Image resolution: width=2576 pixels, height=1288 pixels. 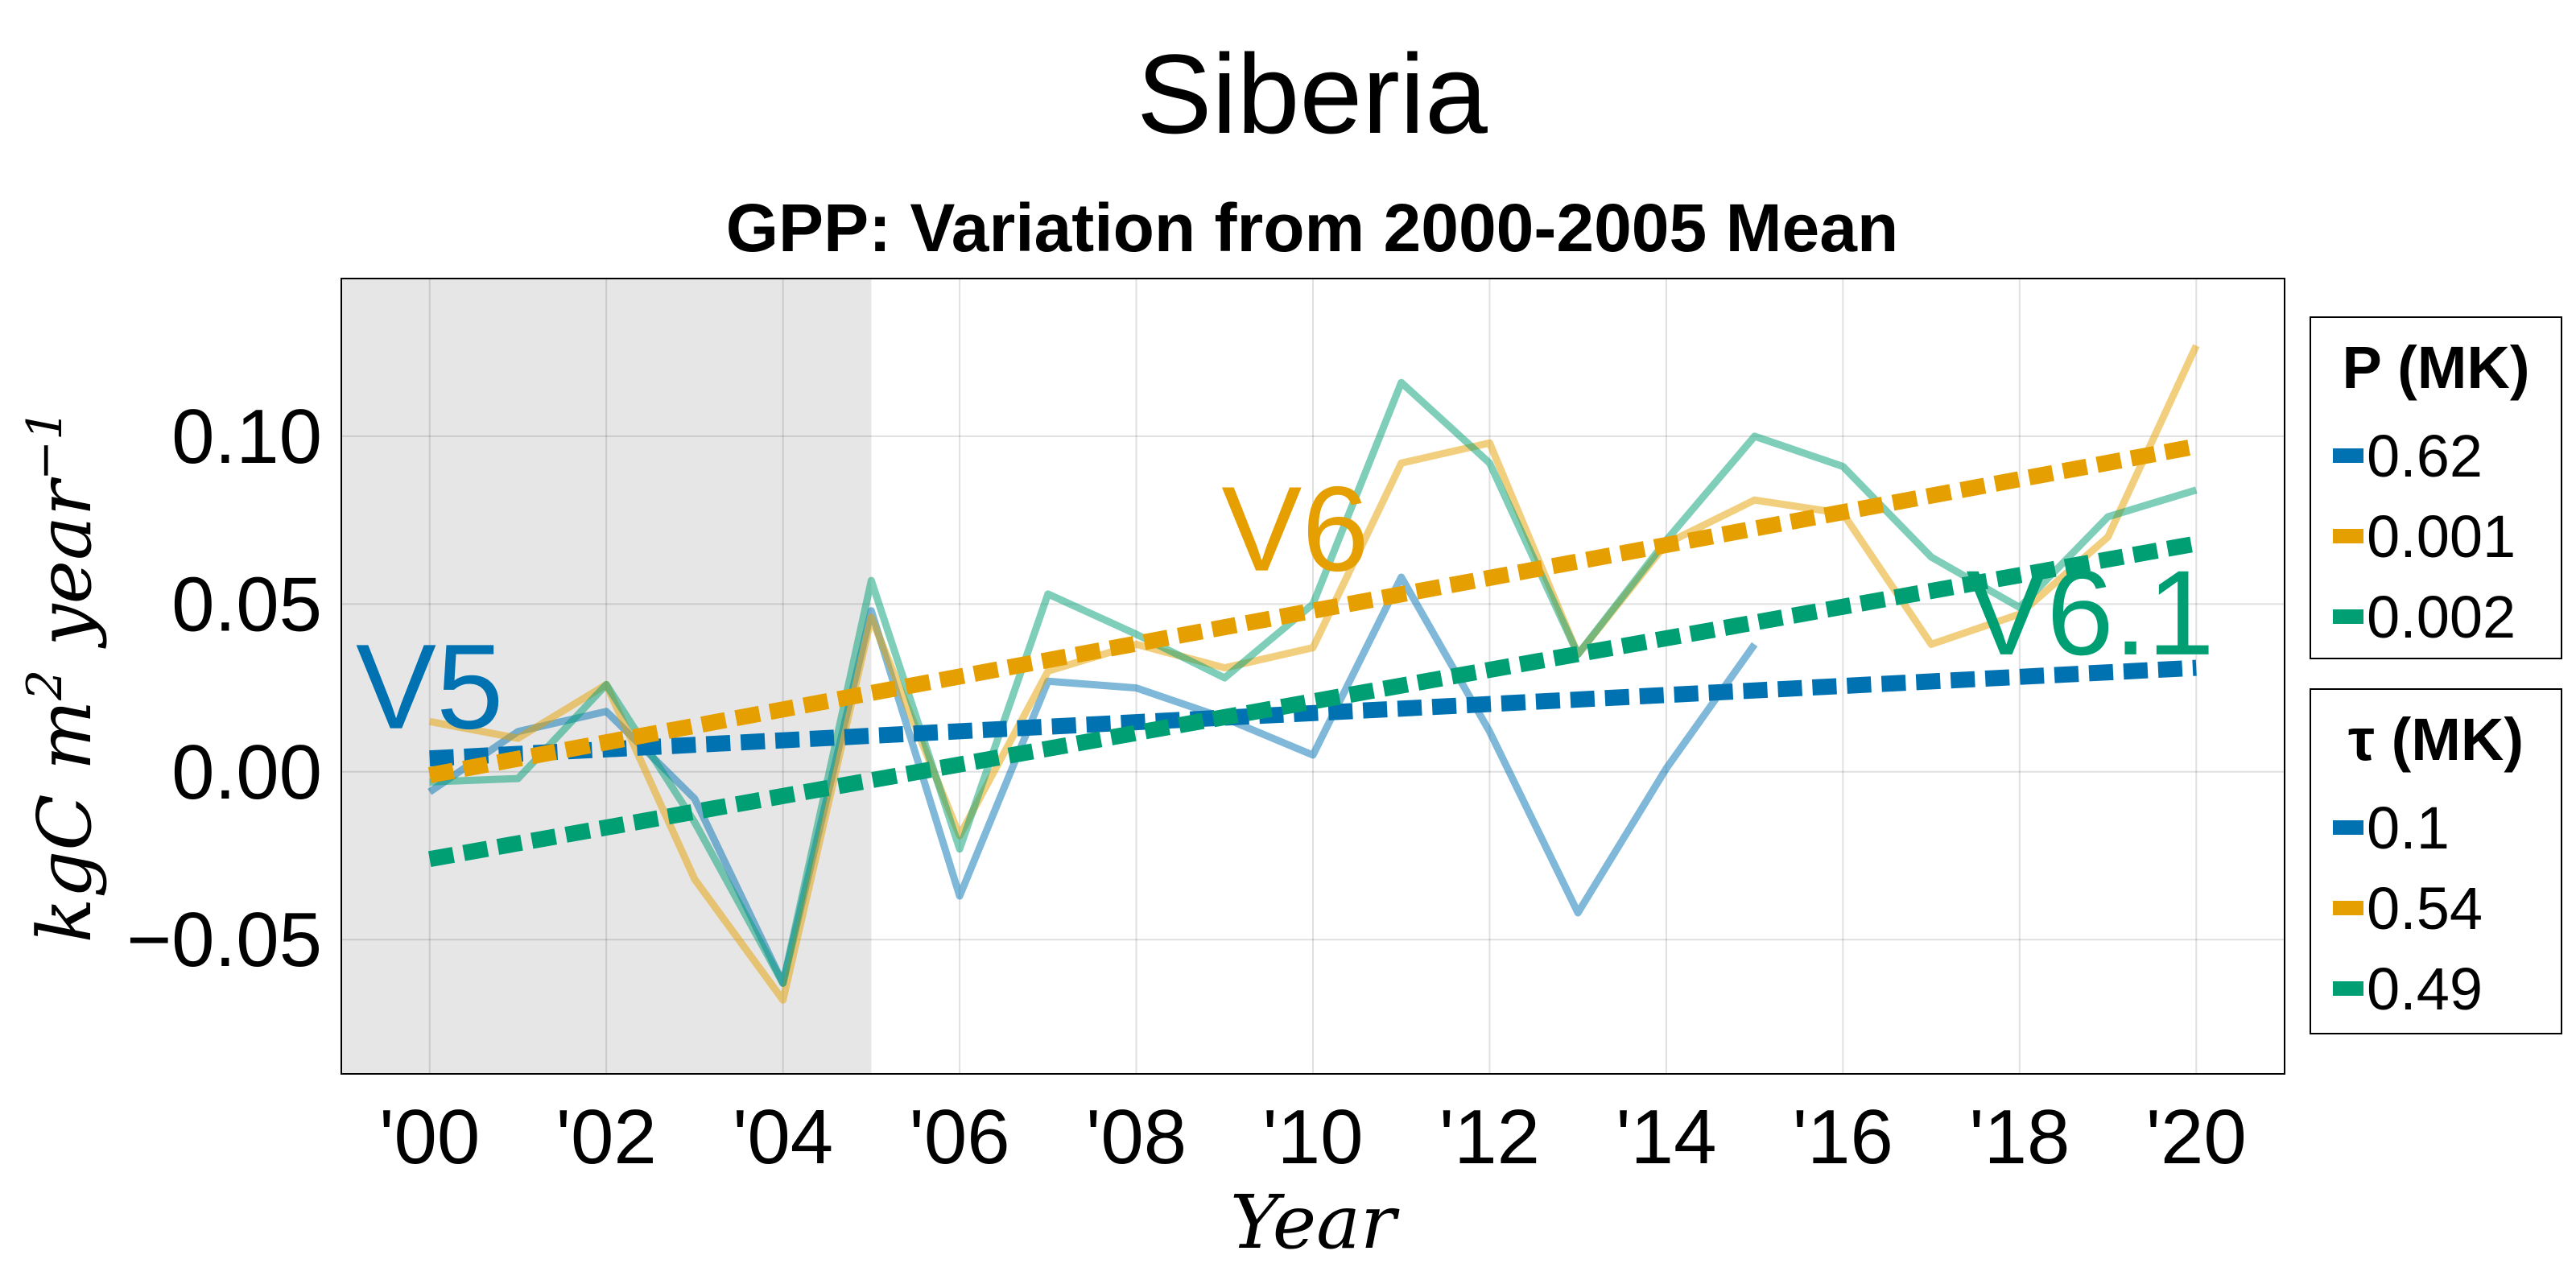 I want to click on baseline-period-shading, so click(x=606, y=676).